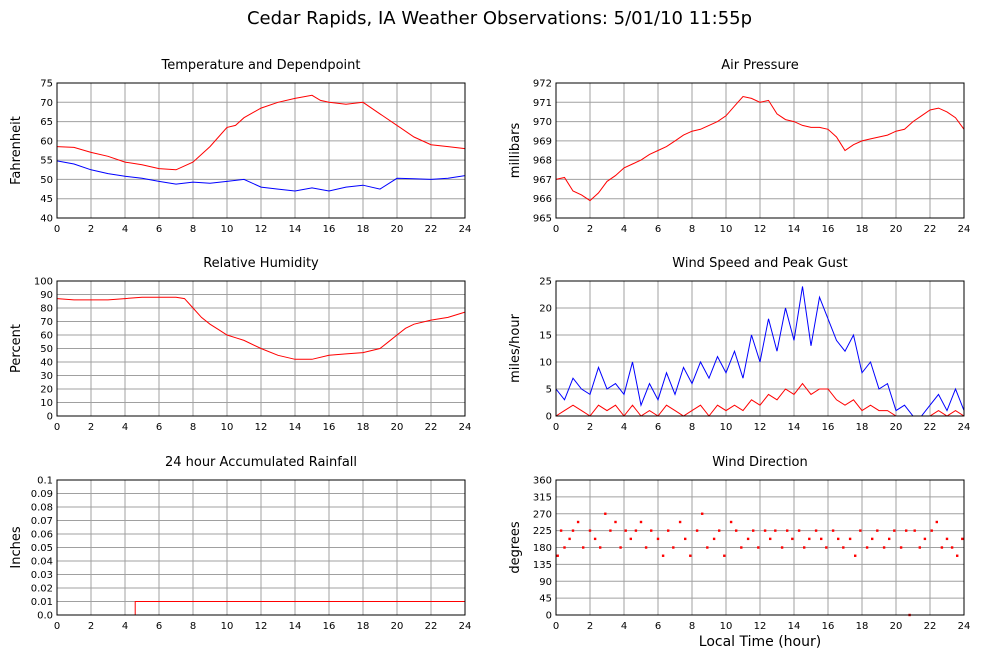 The height and width of the screenshot is (659, 999). Describe the element at coordinates (16, 150) in the screenshot. I see `y-axis-label: Fahrenheit` at that location.